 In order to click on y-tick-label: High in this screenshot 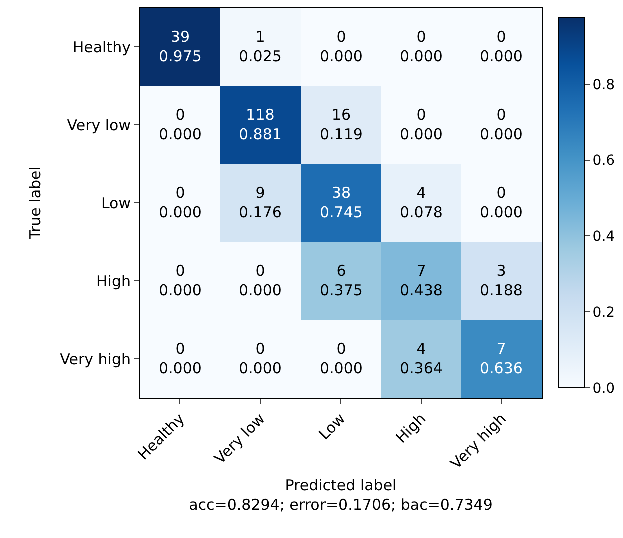, I will do `click(113, 281)`.